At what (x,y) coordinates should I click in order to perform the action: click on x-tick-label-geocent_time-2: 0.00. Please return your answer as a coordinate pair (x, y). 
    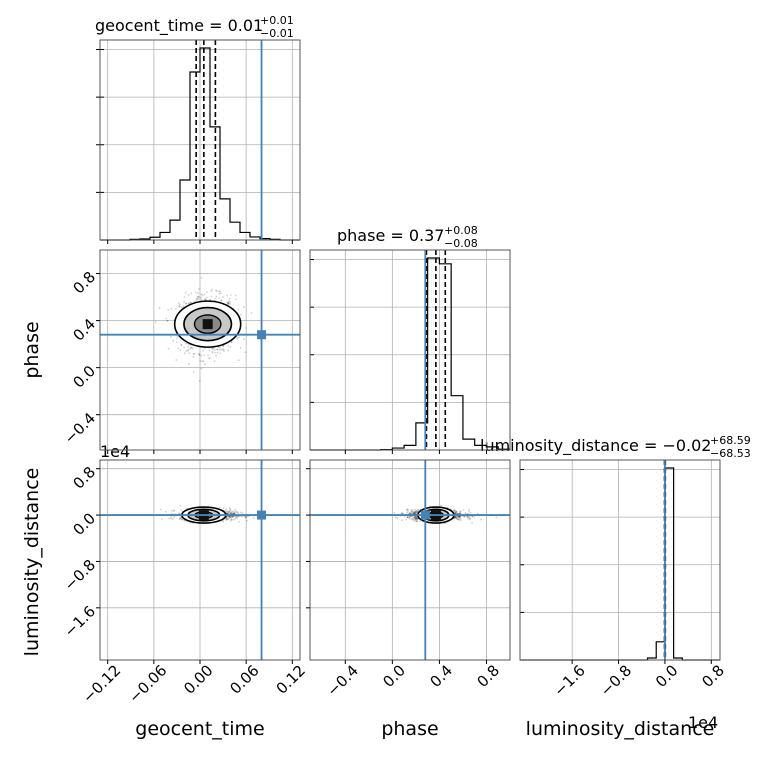
    Looking at the image, I should click on (198, 679).